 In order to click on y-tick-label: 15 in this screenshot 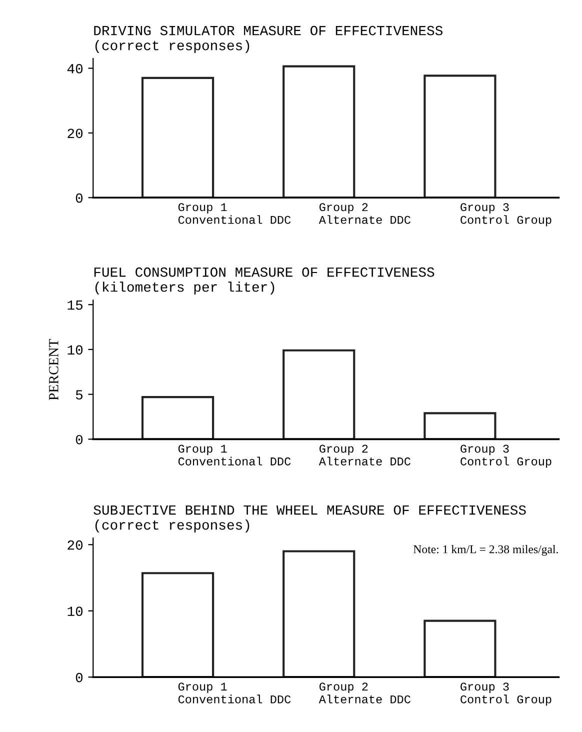, I will do `click(75, 305)`.